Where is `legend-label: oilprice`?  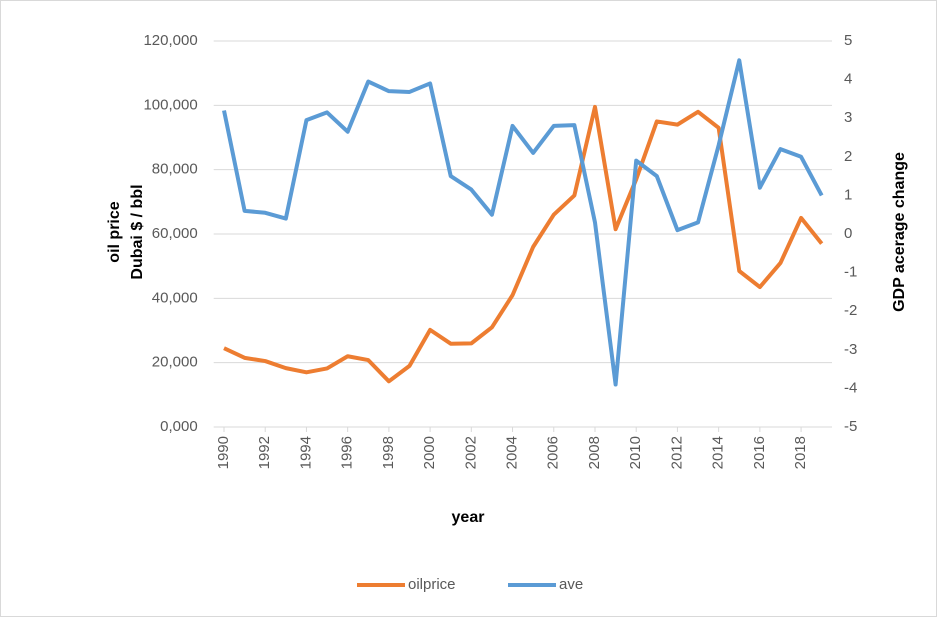 legend-label: oilprice is located at coordinates (432, 584).